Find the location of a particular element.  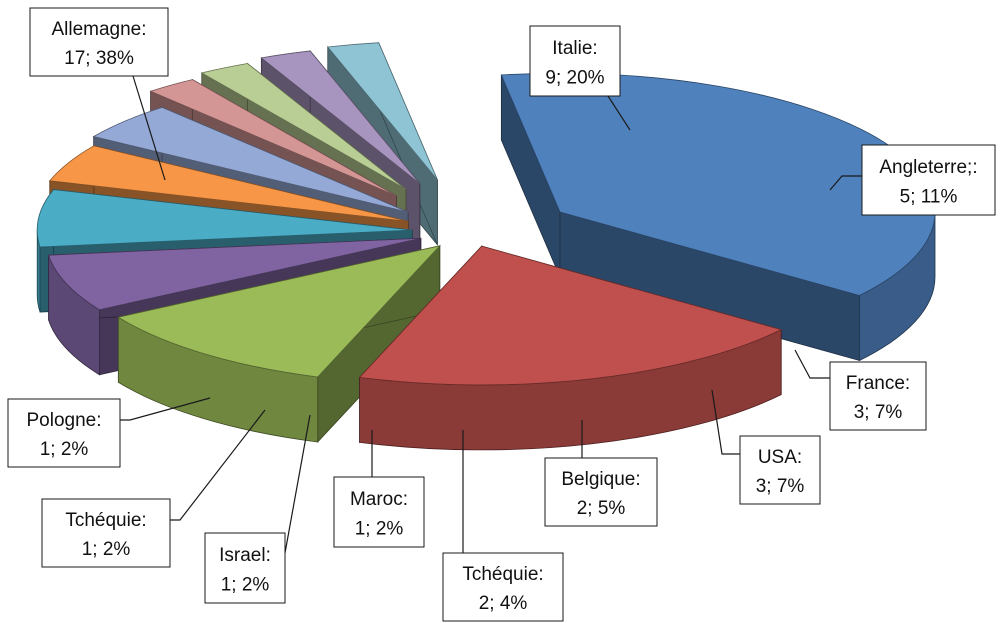

data-label-name: USA: is located at coordinates (780, 457).